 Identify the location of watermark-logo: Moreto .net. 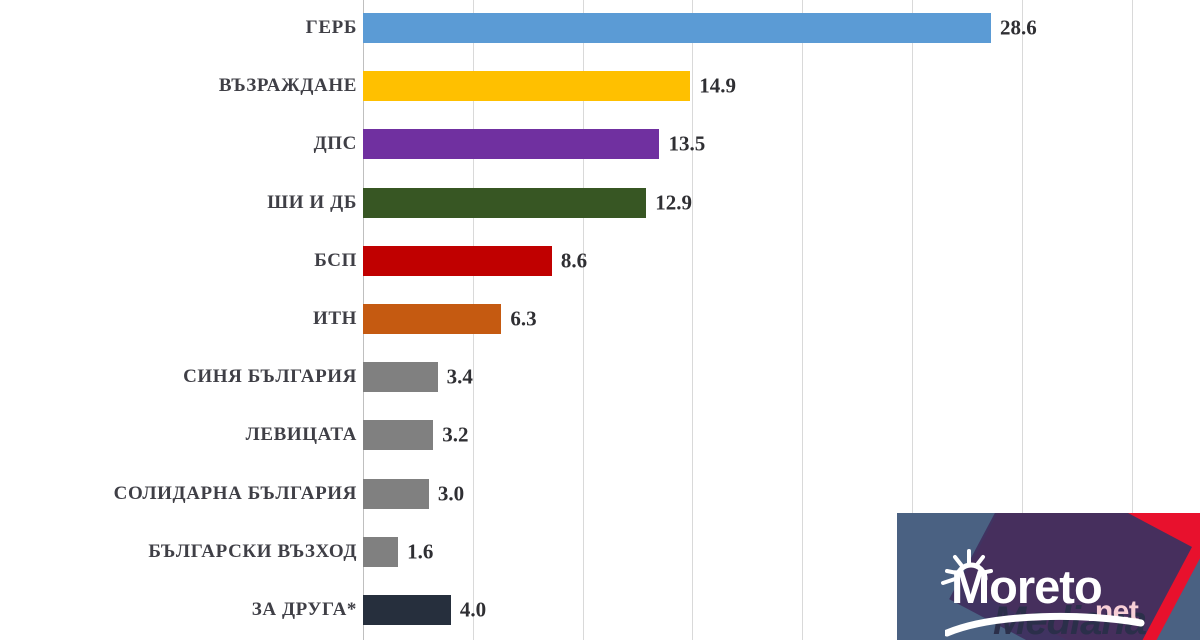
(1050, 585).